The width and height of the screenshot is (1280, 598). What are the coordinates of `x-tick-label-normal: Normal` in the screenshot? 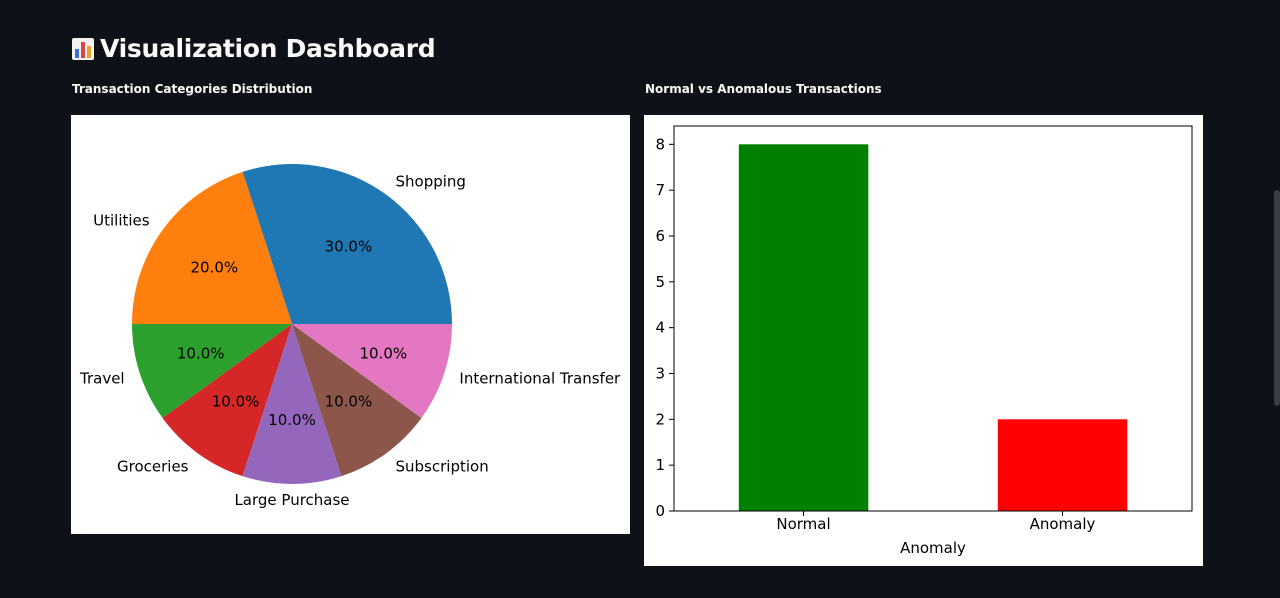 It's located at (803, 524).